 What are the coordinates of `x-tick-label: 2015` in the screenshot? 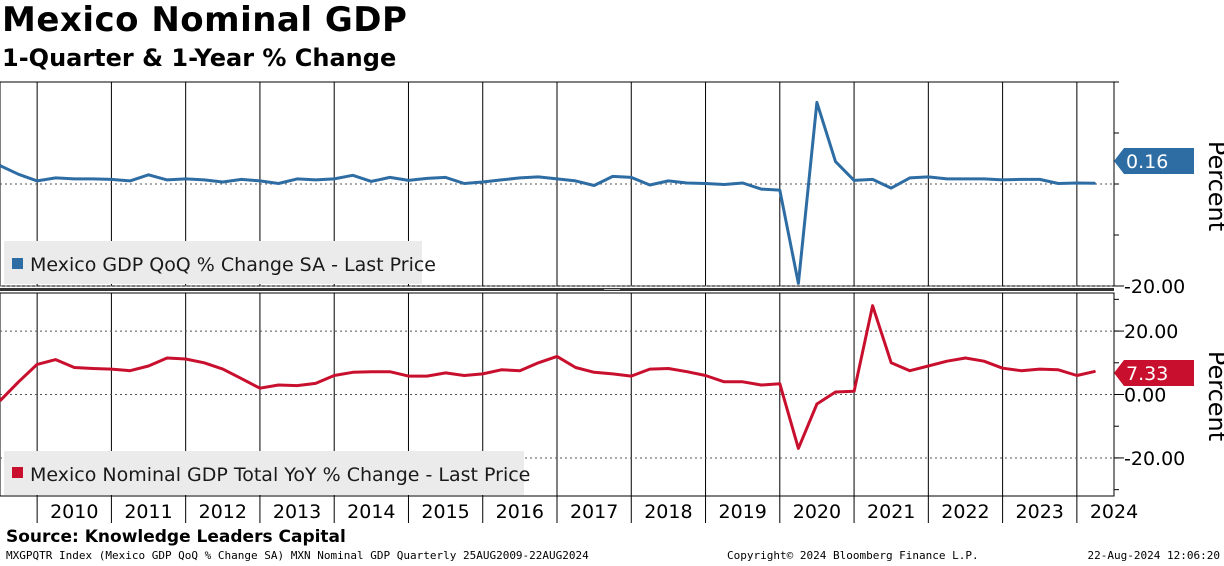 It's located at (445, 512).